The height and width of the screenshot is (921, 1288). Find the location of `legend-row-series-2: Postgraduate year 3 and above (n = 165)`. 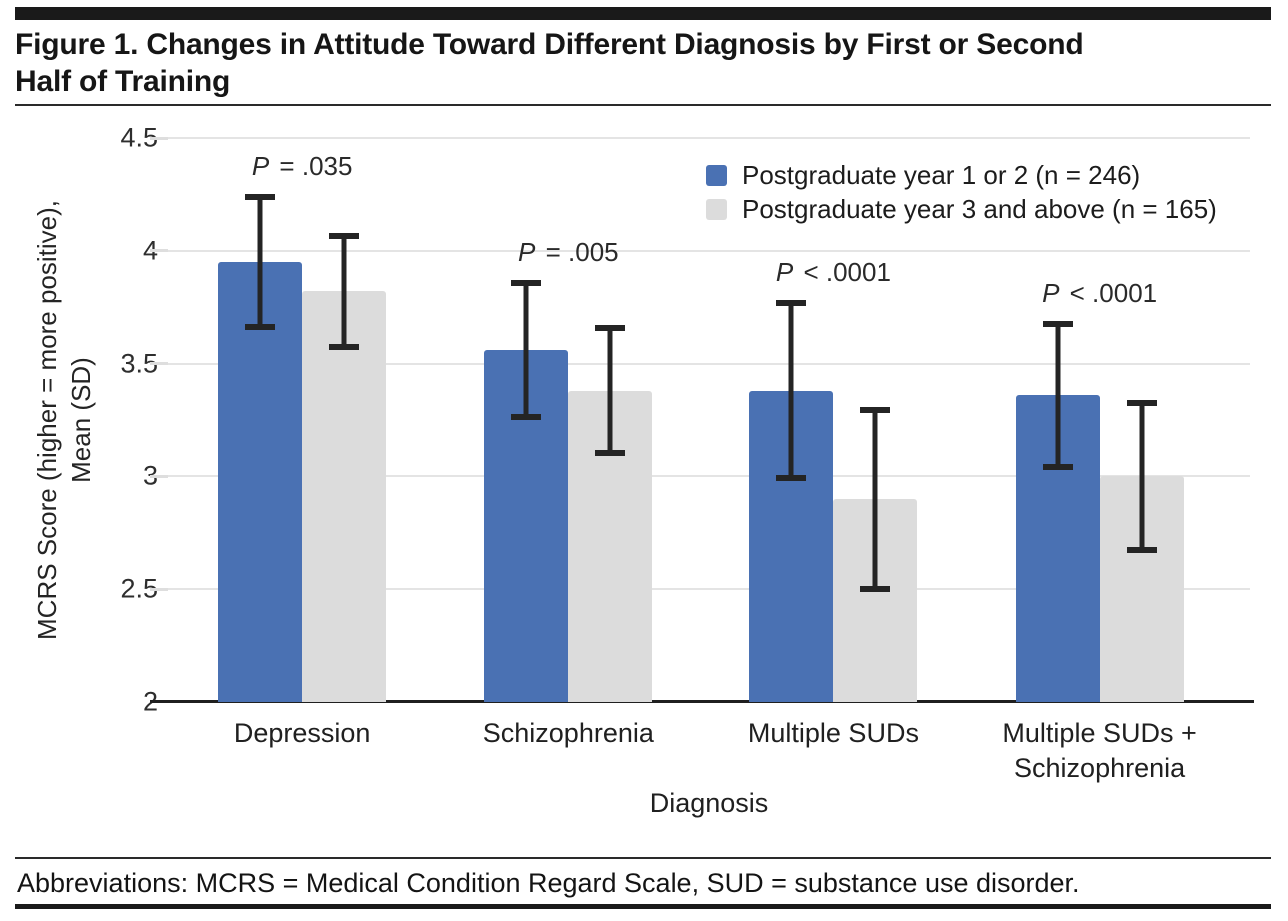

legend-row-series-2: Postgraduate year 3 and above (n = 165) is located at coordinates (961, 209).